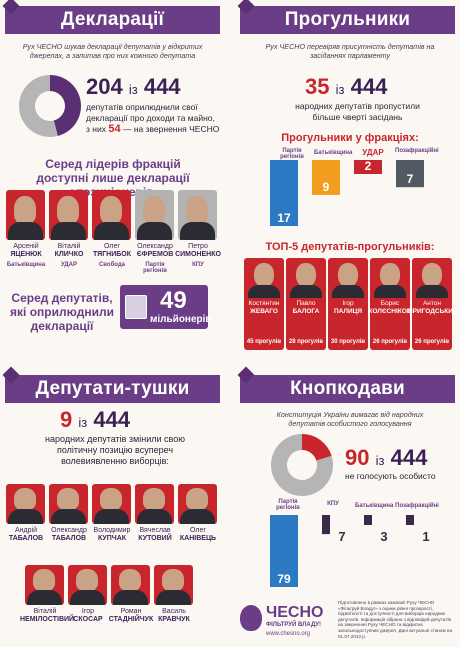 The image size is (460, 647). I want to click on buttonpushers-desc: не голосують особисто, so click(390, 476).